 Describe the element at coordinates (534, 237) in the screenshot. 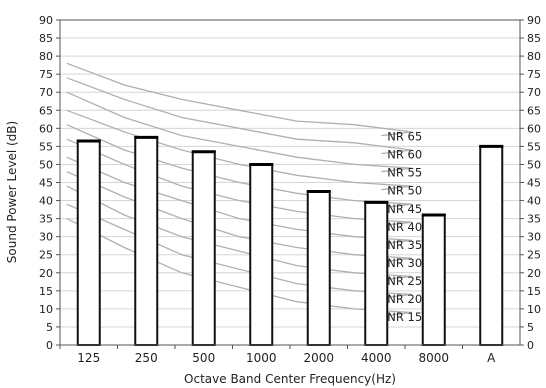

I see `y2-tick-label: 30` at that location.